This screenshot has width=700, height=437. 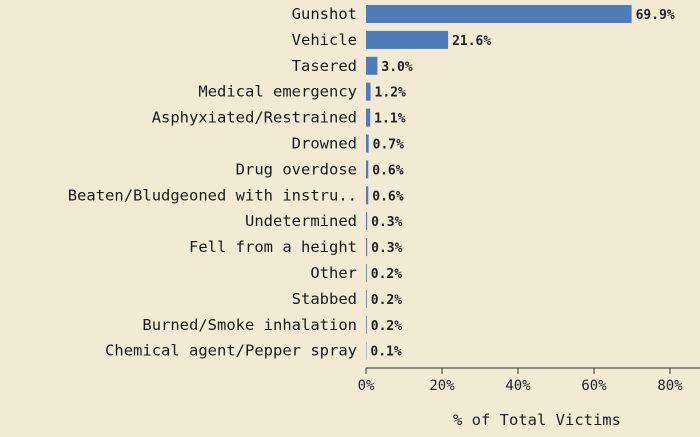 I want to click on value-label-5: 0.7%, so click(x=388, y=145).